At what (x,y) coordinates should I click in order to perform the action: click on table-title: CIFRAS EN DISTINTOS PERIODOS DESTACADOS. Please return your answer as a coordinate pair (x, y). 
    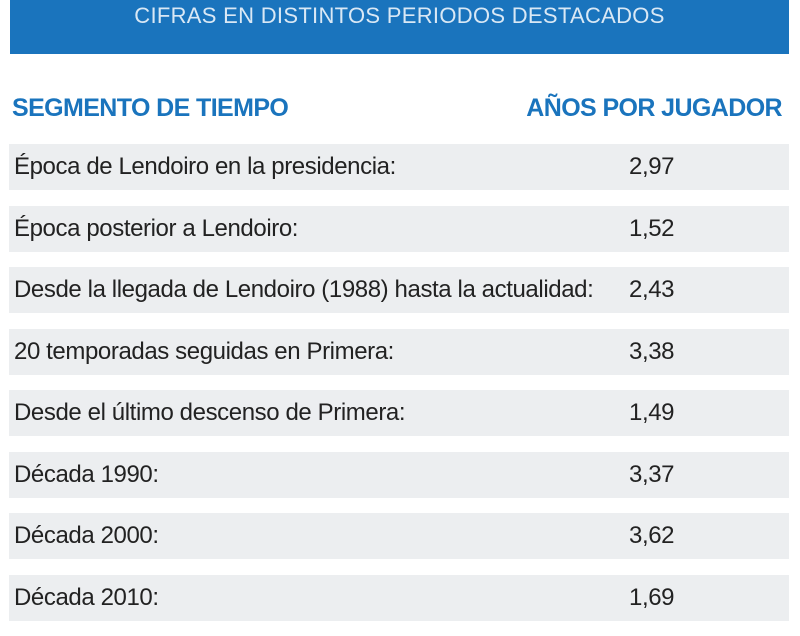
    Looking at the image, I should click on (399, 15).